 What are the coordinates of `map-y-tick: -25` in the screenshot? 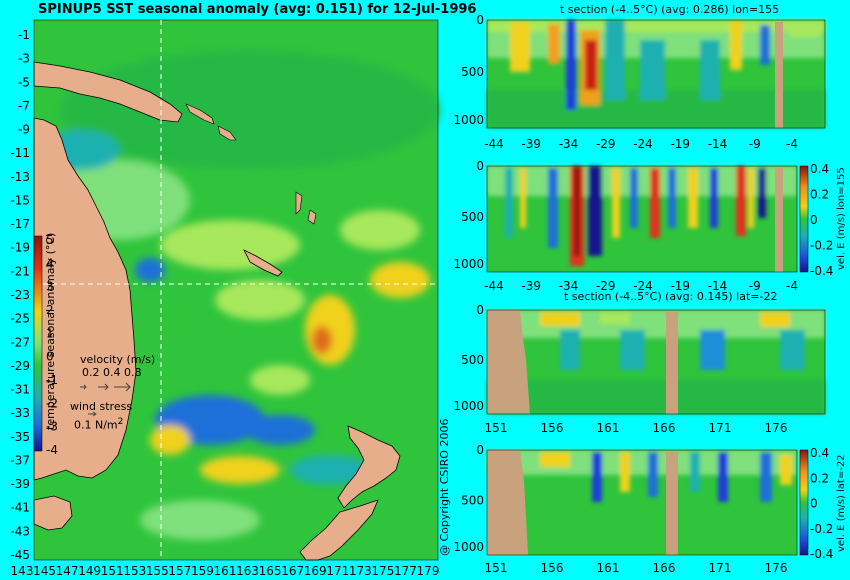 It's located at (20, 319).